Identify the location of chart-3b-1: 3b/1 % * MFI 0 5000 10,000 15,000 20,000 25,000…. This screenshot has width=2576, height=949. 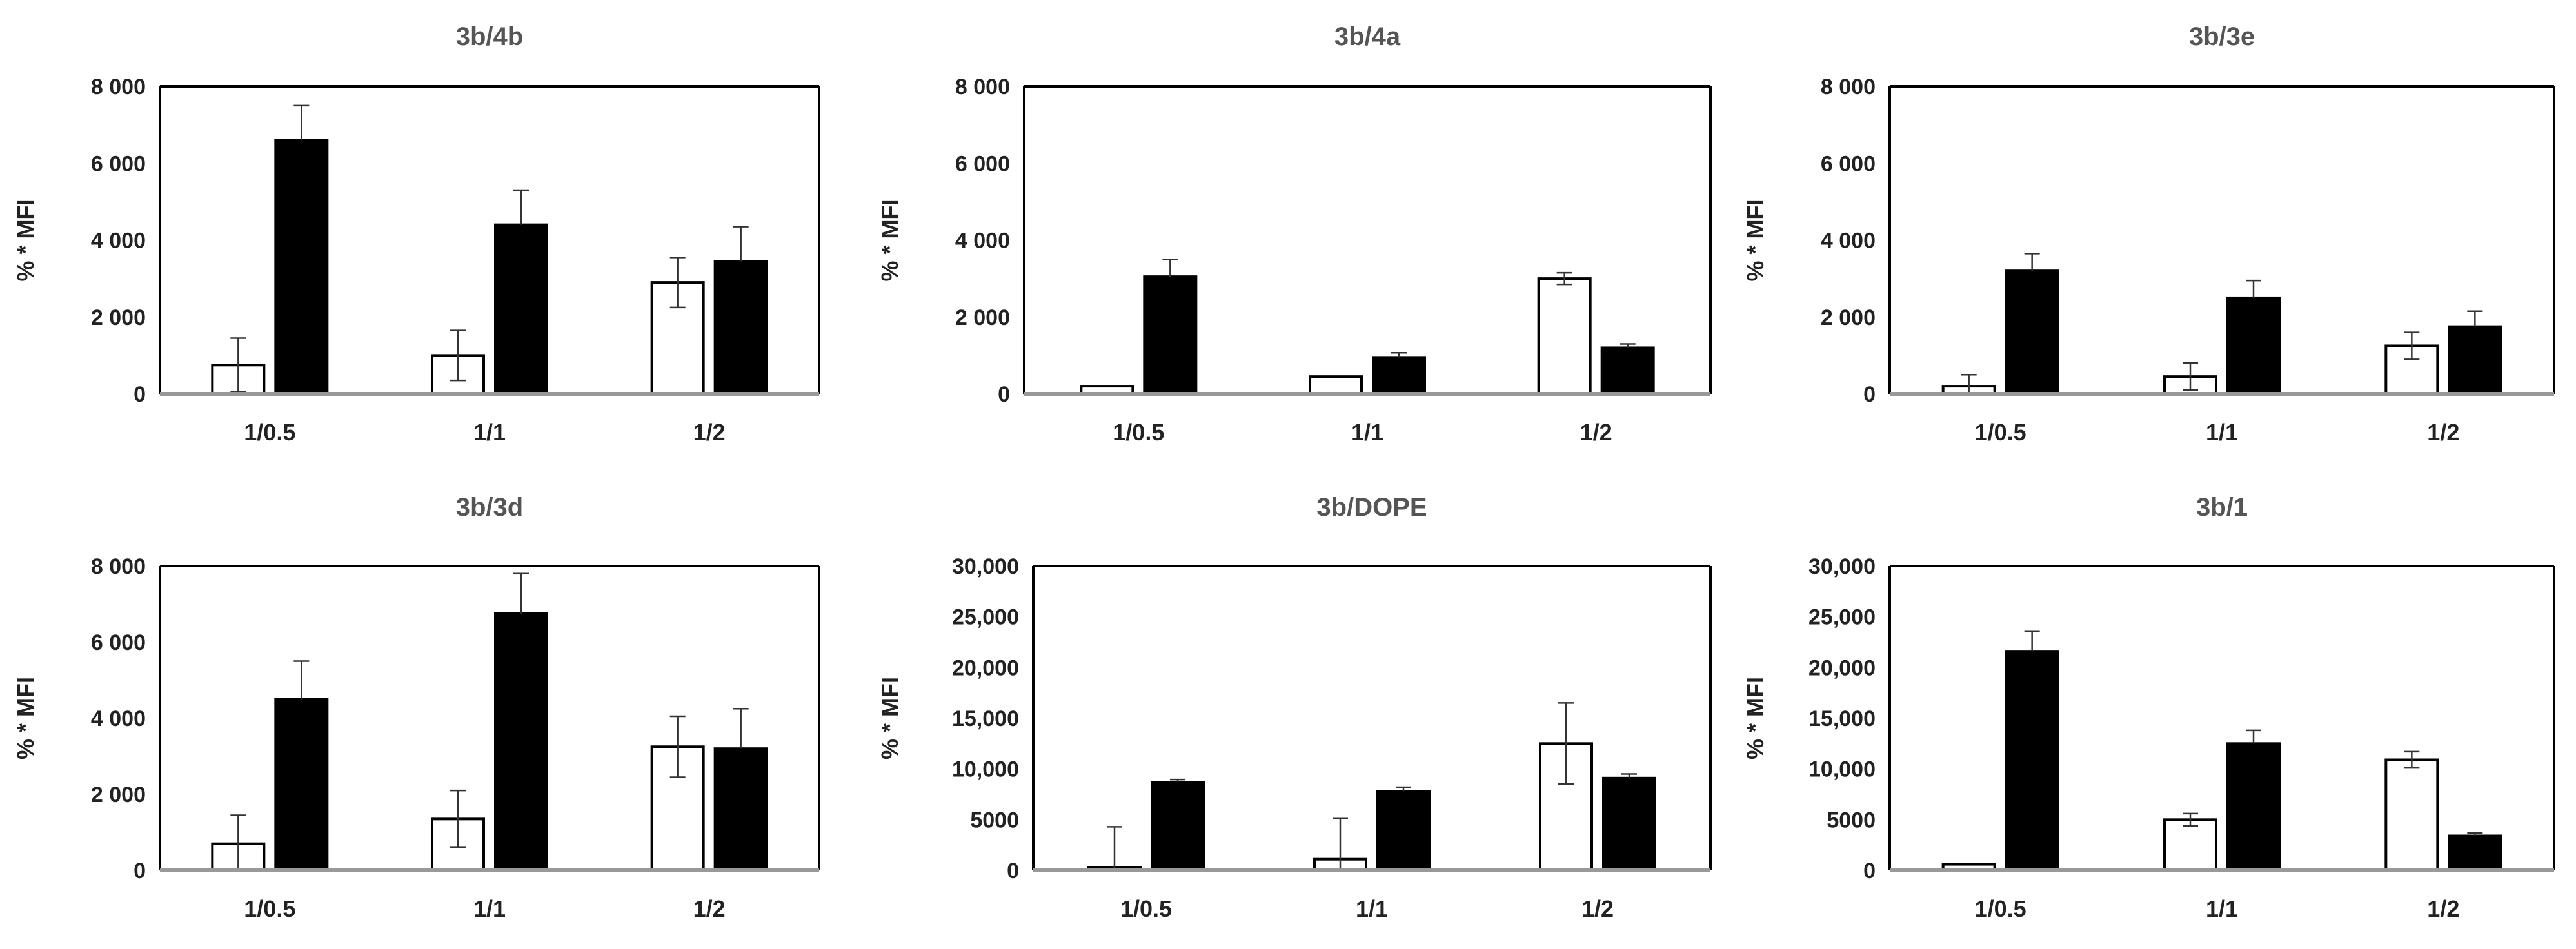
(2148, 707).